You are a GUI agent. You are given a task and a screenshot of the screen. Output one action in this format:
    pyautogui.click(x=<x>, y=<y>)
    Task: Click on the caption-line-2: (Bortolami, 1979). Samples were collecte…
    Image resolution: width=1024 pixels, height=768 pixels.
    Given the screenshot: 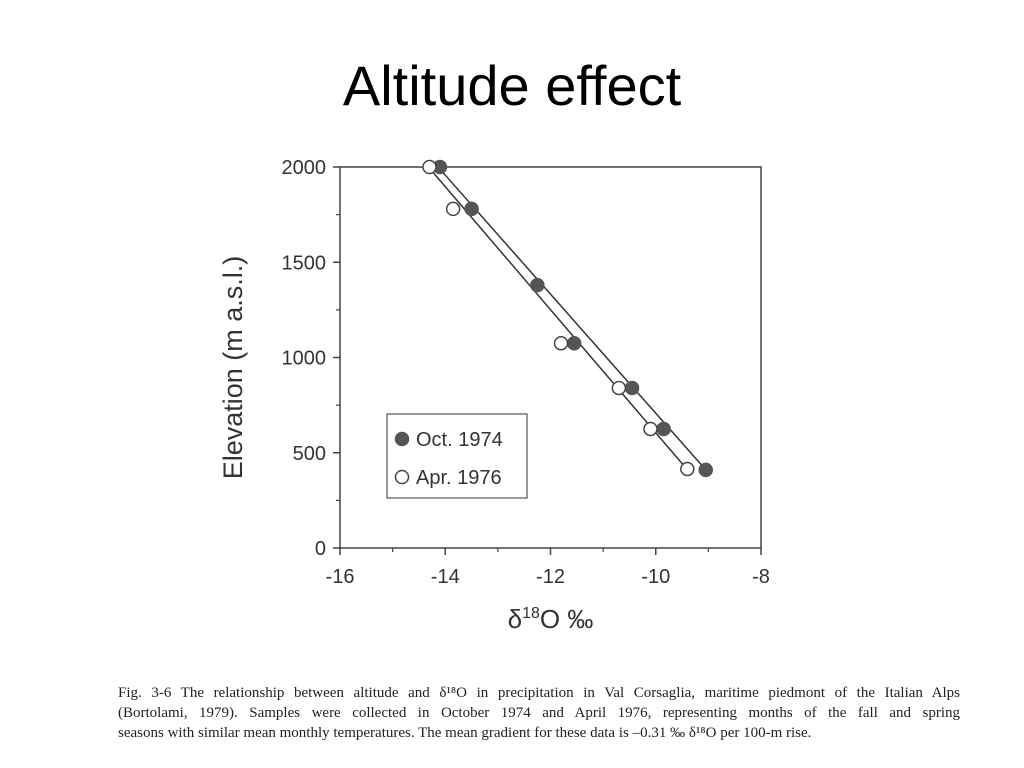 What is the action you would take?
    pyautogui.click(x=539, y=713)
    